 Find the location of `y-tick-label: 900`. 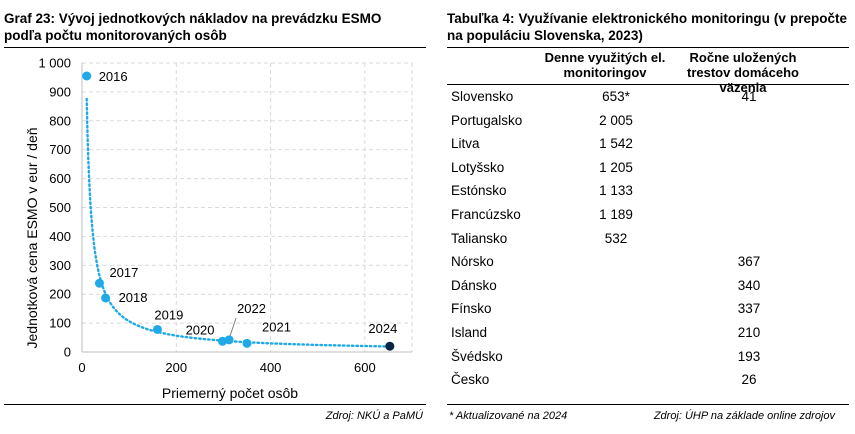

y-tick-label: 900 is located at coordinates (60, 91).